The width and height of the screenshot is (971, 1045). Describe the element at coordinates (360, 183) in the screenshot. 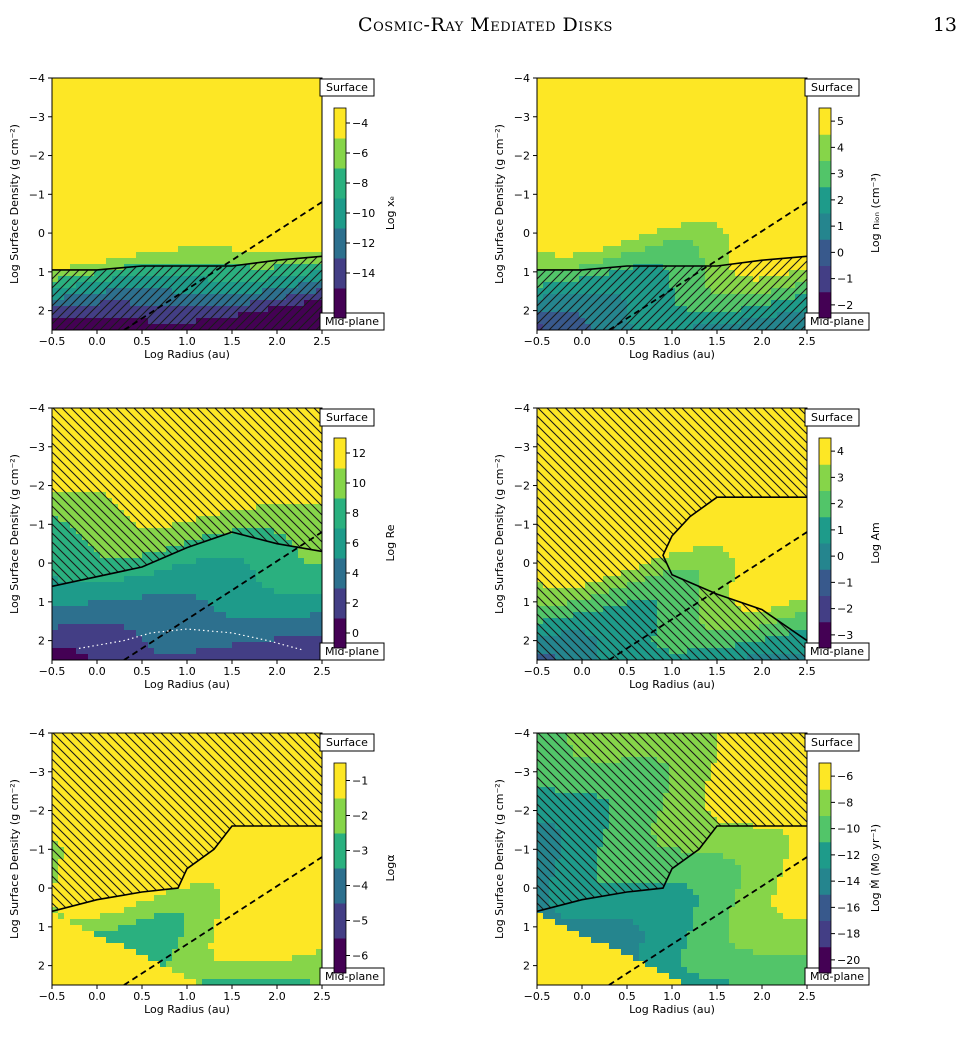

I see `colorbar-tick-label: −8` at that location.